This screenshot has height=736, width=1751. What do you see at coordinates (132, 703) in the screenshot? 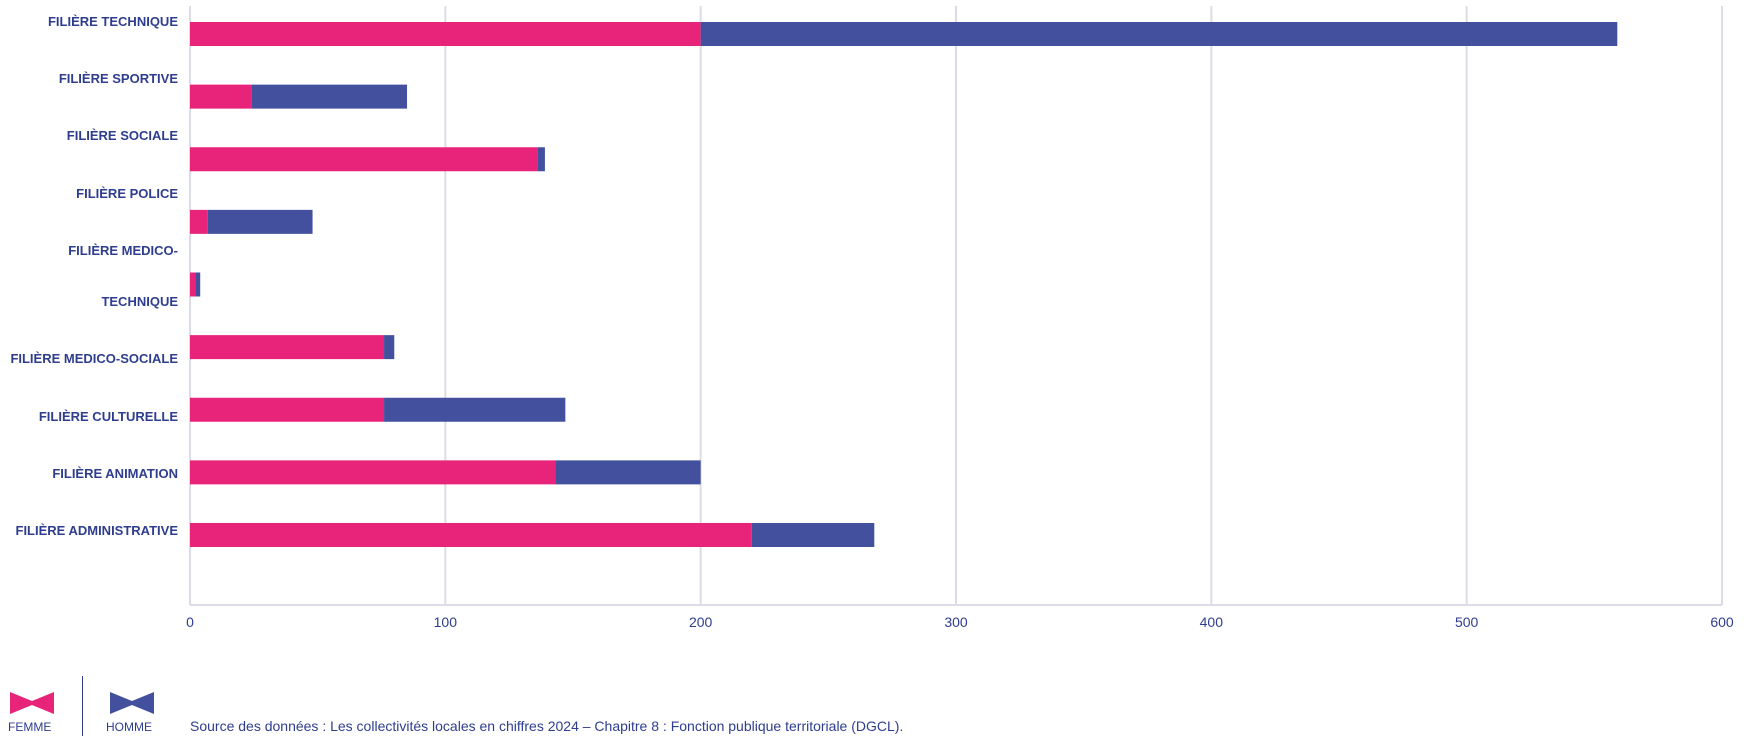
I see `homme-bowtie-icon` at bounding box center [132, 703].